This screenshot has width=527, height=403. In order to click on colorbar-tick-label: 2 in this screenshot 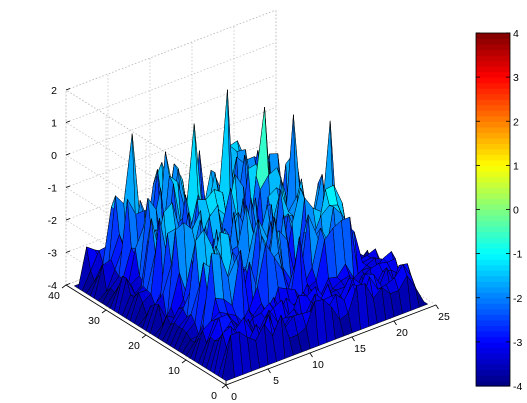, I will do `click(516, 122)`.